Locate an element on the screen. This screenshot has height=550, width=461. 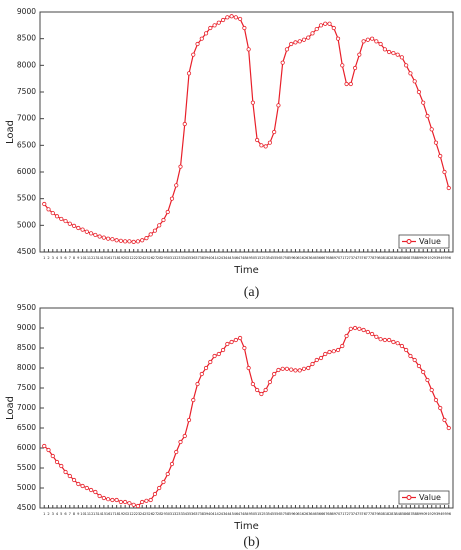
x-tick-label: 77 is located at coordinates (368, 258).